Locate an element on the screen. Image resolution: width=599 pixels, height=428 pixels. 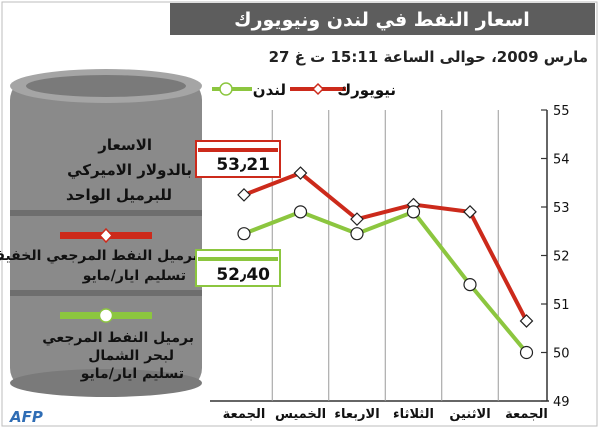
barrel-text-delivery-1: تسليم ايار/مايو is located at coordinates (134, 276).